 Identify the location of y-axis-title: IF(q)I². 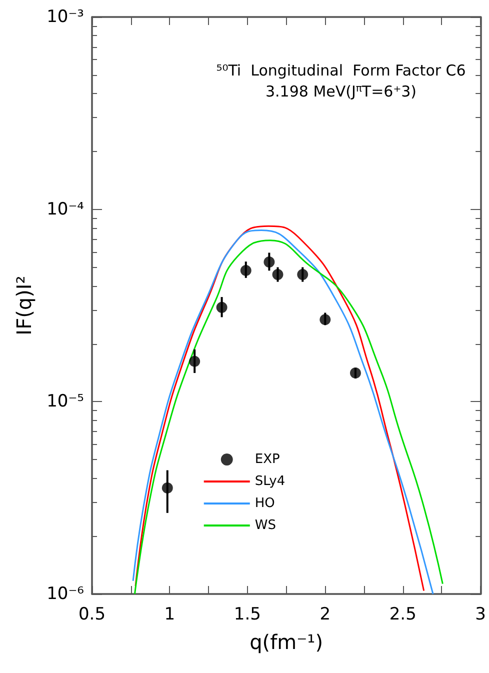
(24, 306).